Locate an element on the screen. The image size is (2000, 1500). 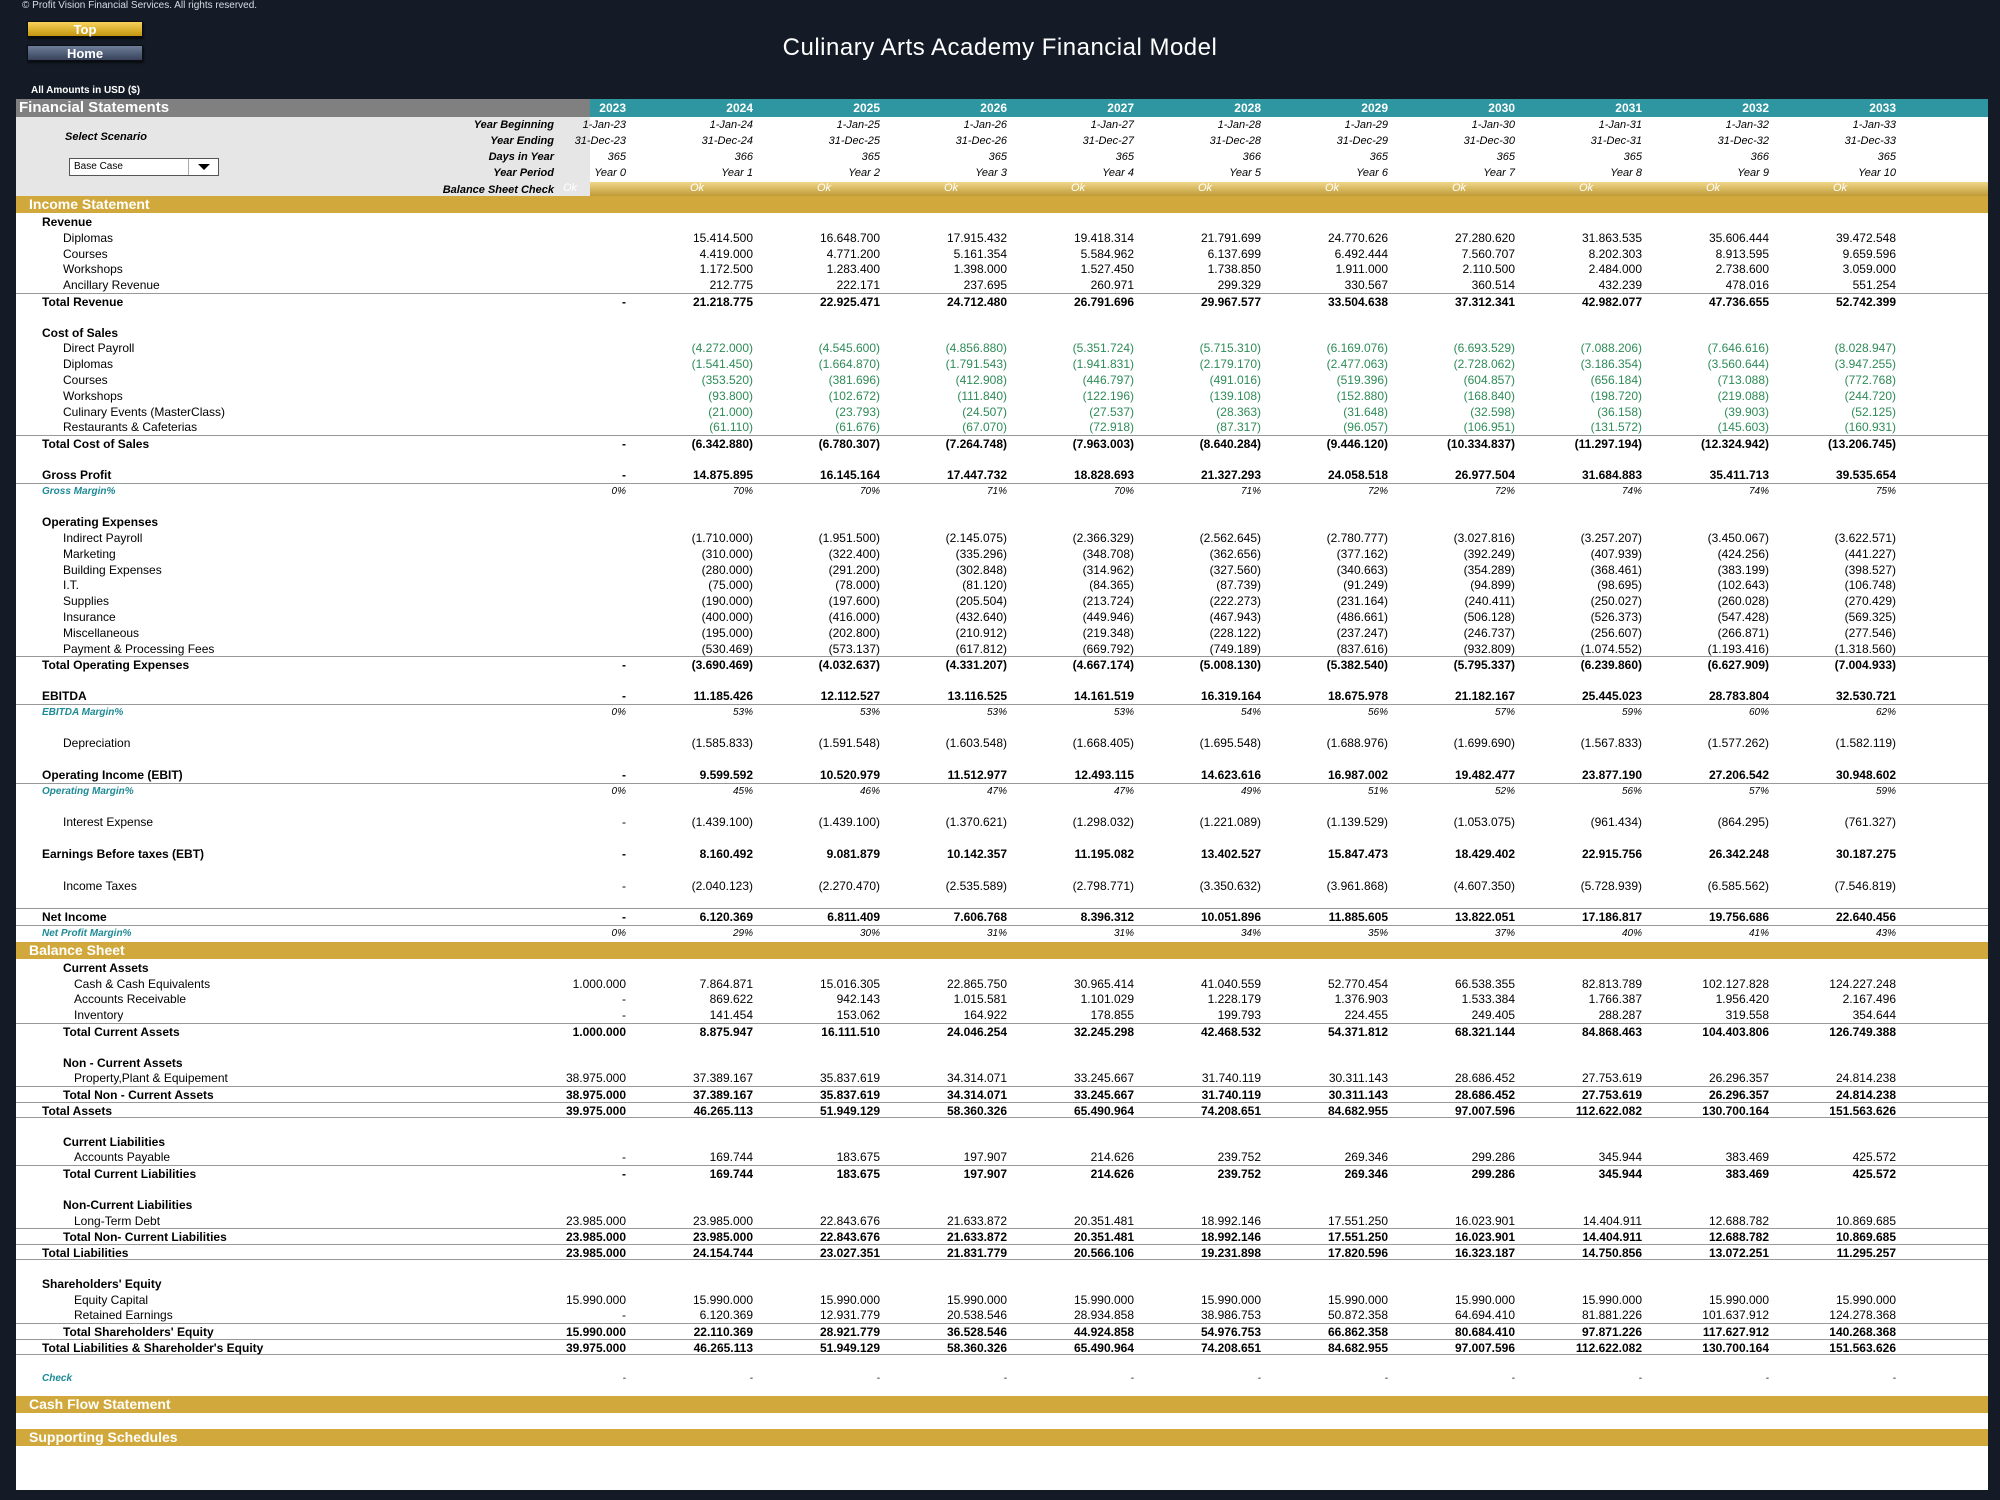
cell-value: 1.398.000 is located at coordinates (980, 269).